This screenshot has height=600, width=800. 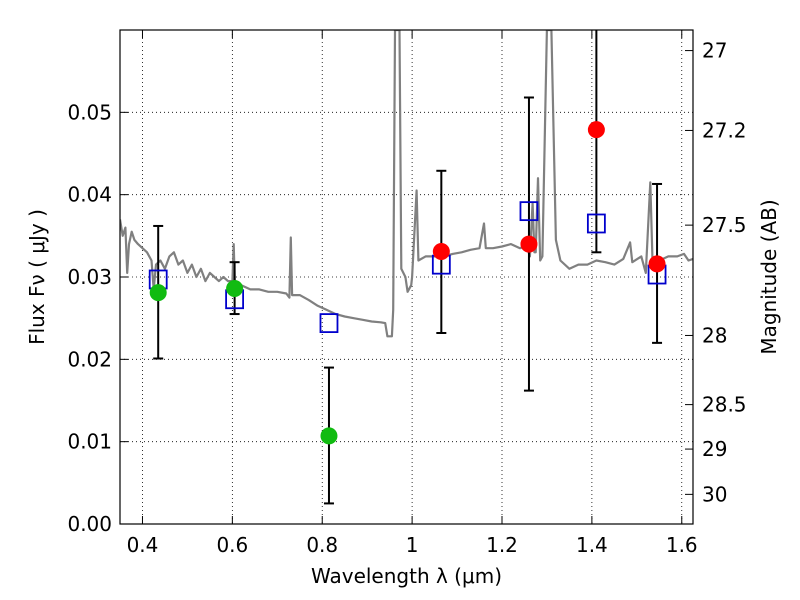 I want to click on y2-tick-label: 27.2, so click(x=724, y=130).